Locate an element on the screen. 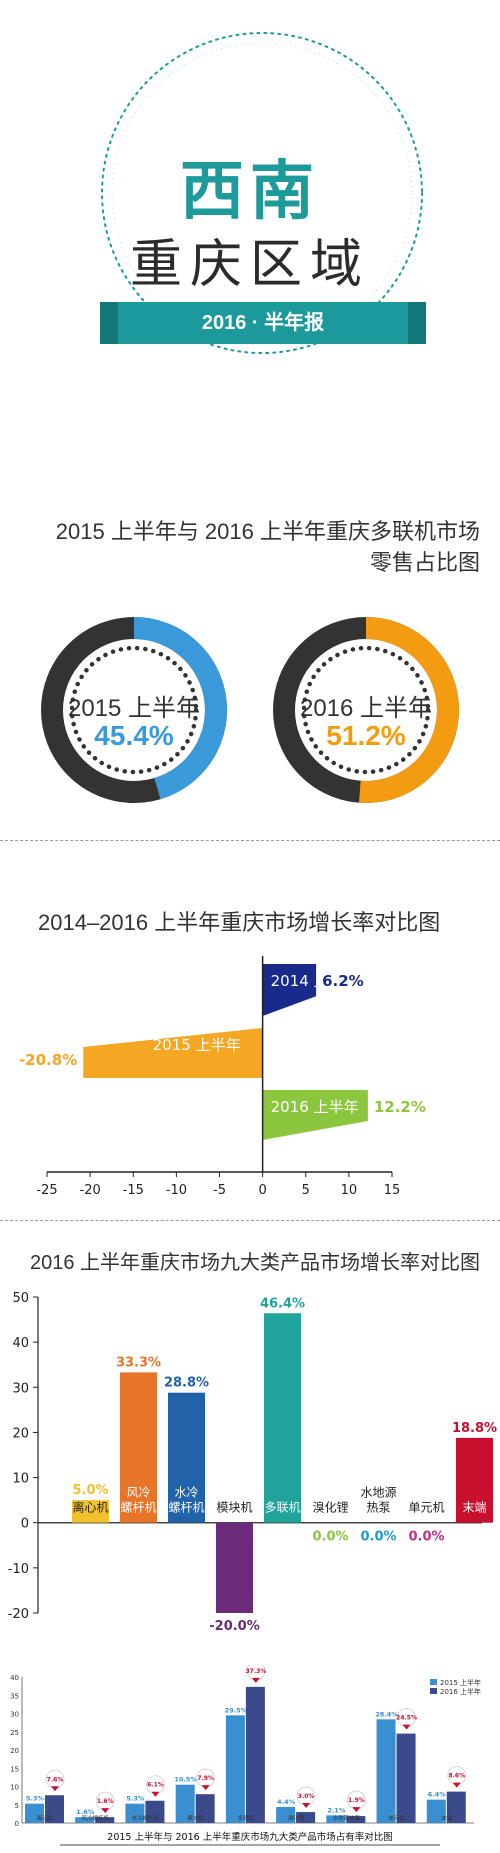 This screenshot has height=1853, width=500. share-legend-label: 2015 上半年 is located at coordinates (460, 1682).